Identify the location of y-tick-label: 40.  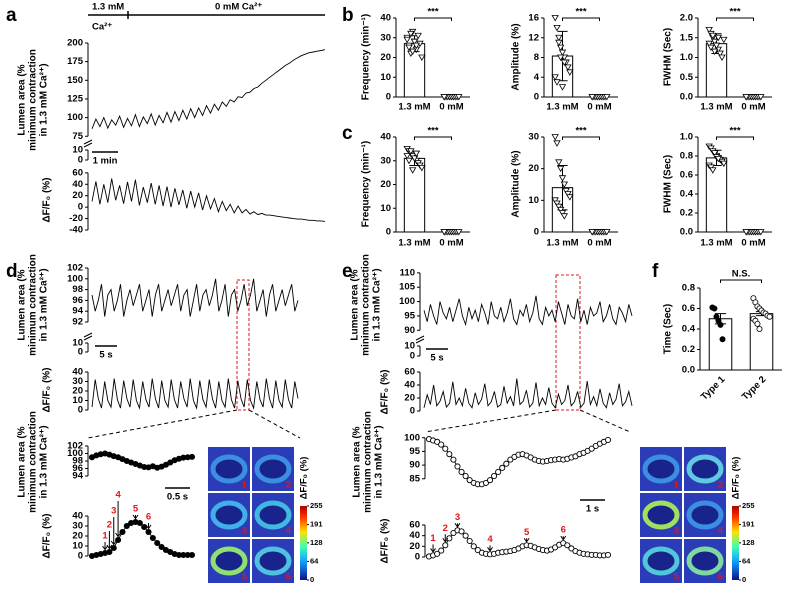
(385, 18).